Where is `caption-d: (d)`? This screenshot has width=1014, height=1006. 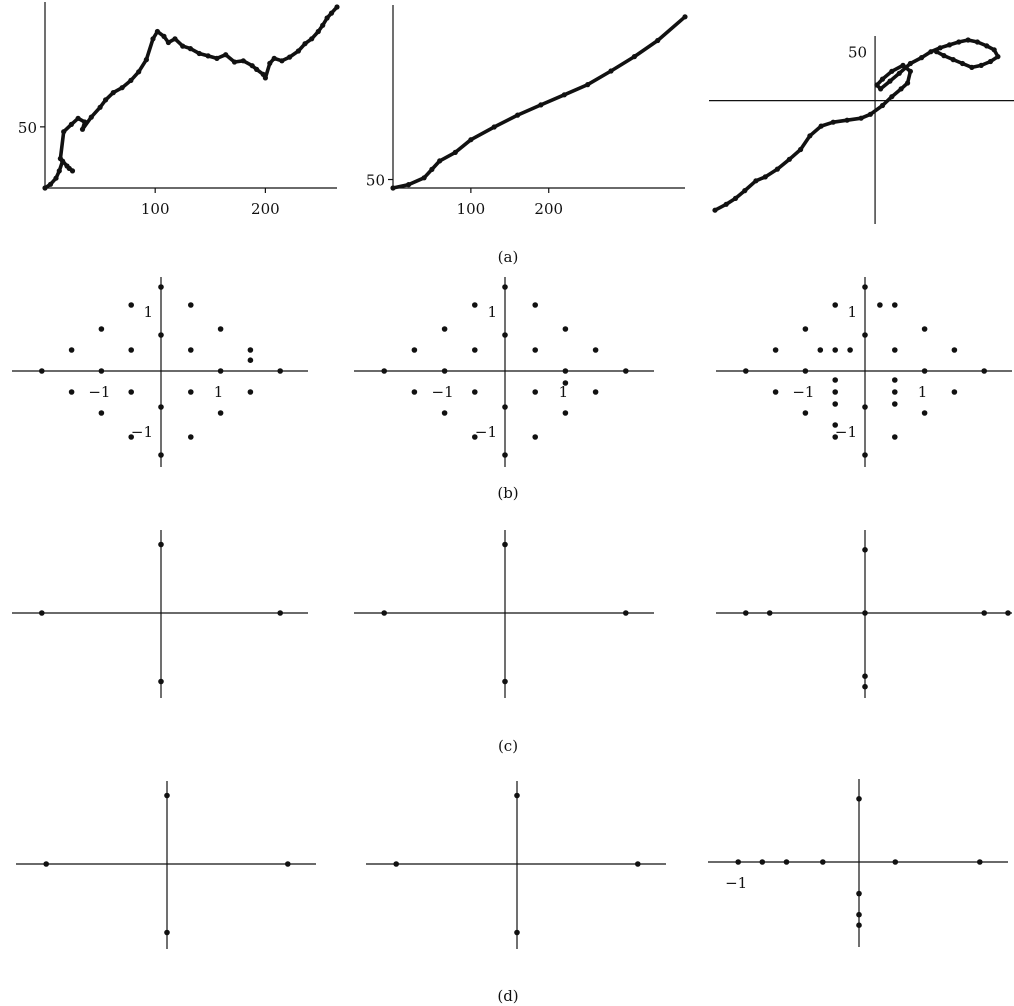 caption-d: (d) is located at coordinates (507, 996).